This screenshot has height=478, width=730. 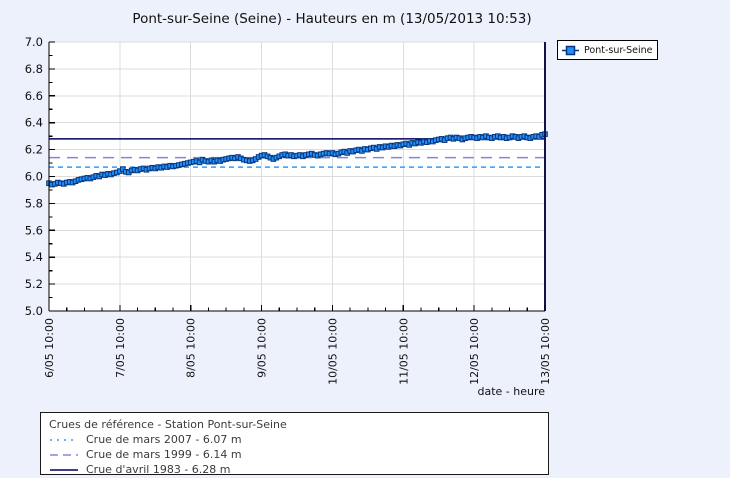 I want to click on solid-line-swatch-icon, so click(x=64, y=469).